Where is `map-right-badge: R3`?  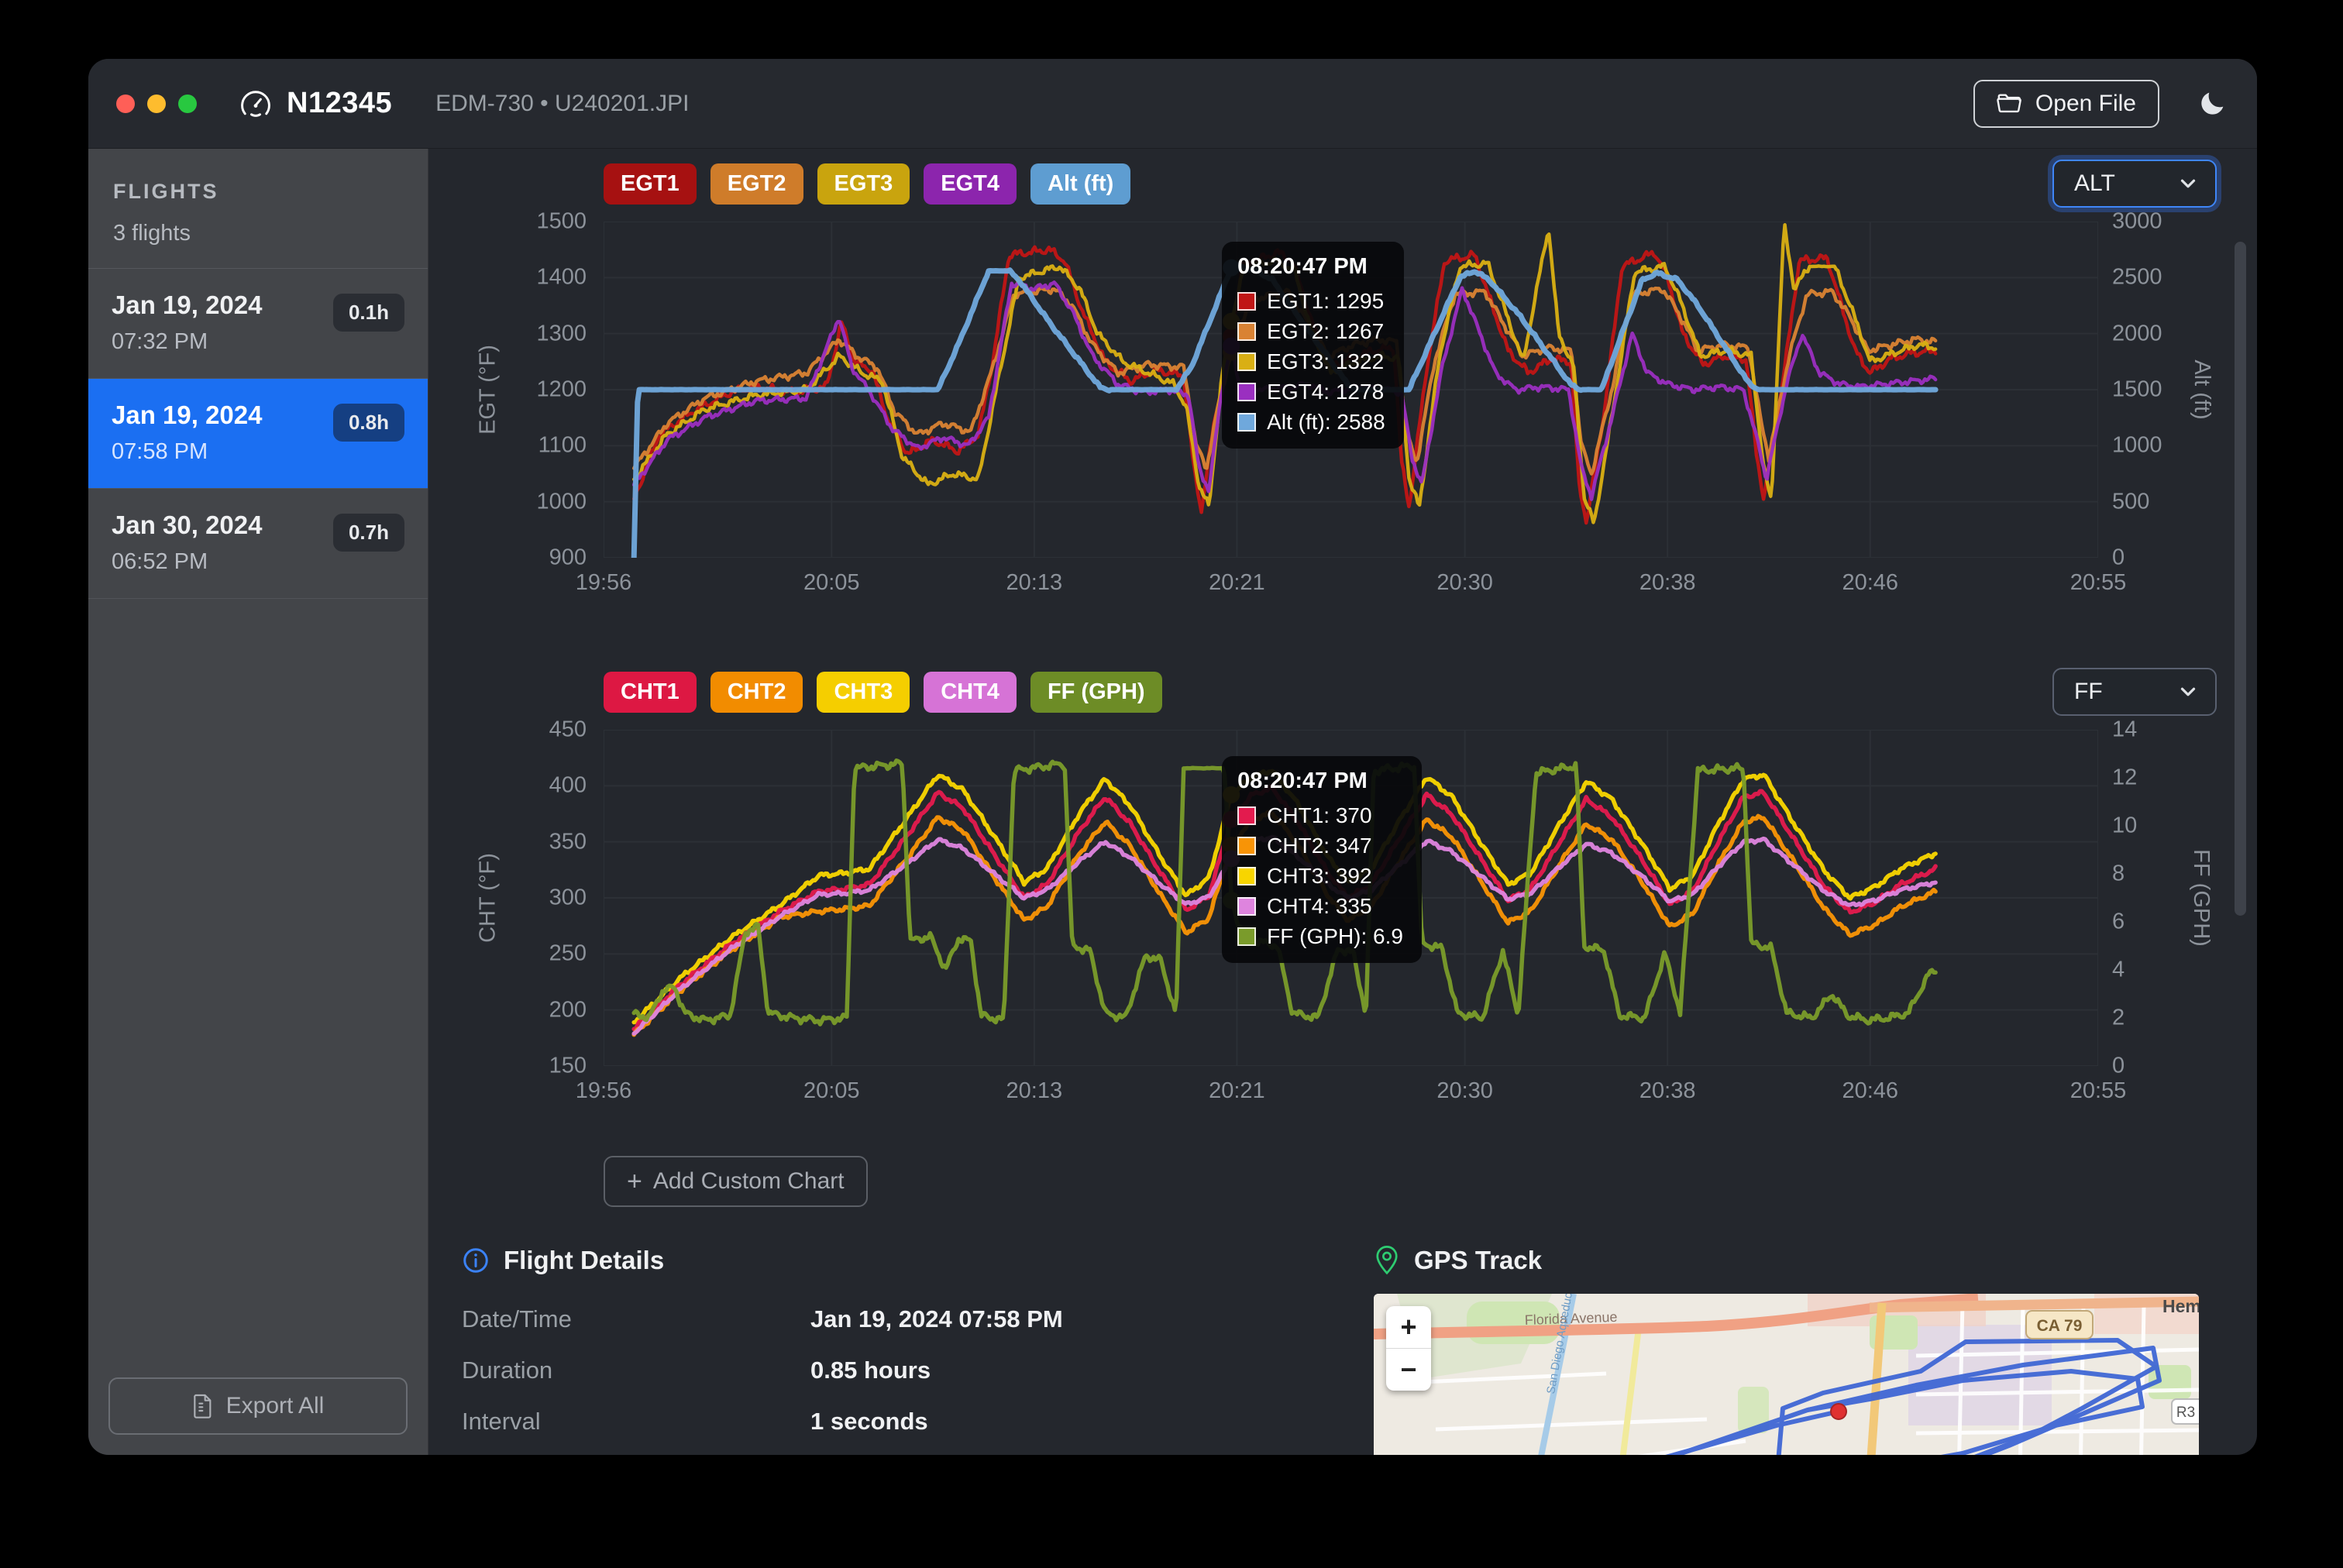 map-right-badge: R3 is located at coordinates (2185, 1413).